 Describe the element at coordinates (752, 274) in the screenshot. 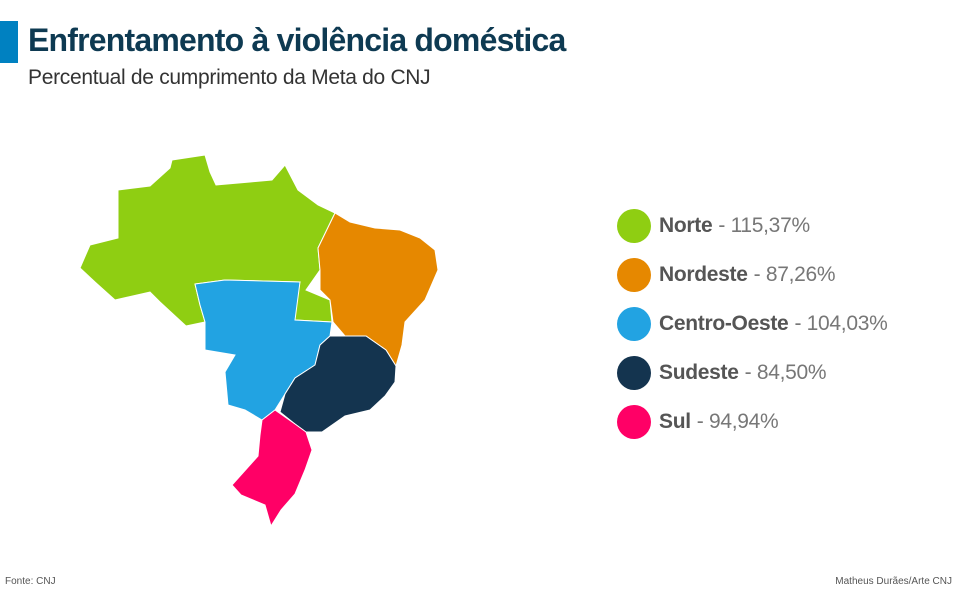

I see `legend-item-nordeste: Nordeste - 87,26%` at that location.